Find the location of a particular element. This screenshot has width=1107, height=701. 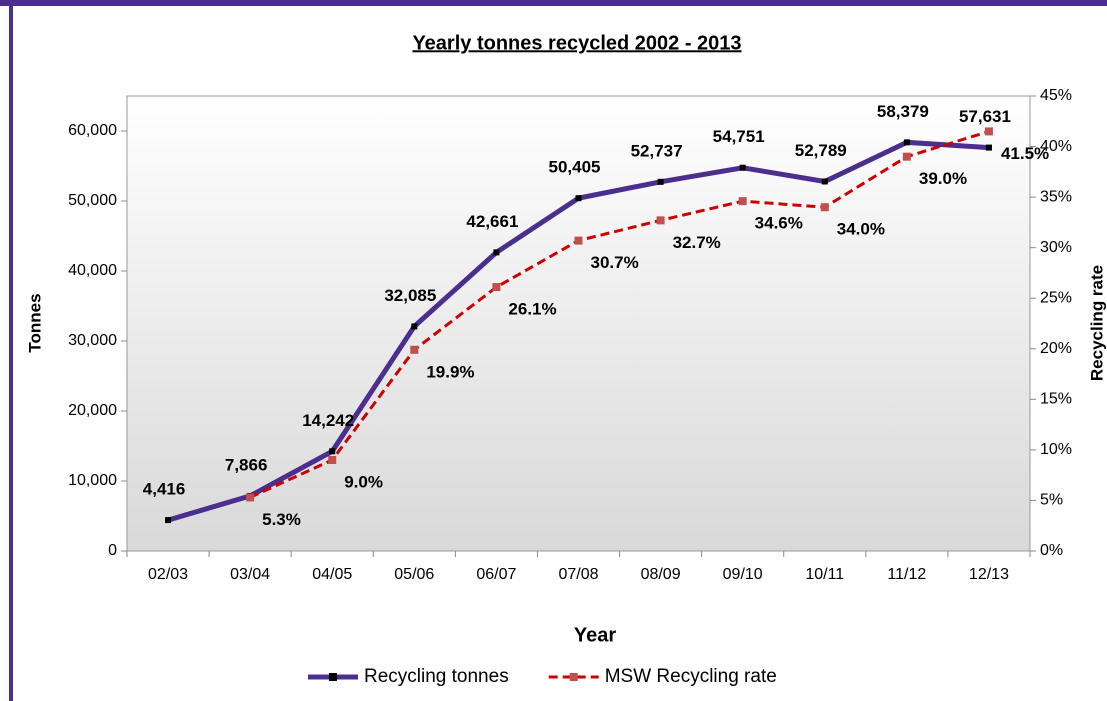

legend-label: Recycling tonnes is located at coordinates (436, 676).